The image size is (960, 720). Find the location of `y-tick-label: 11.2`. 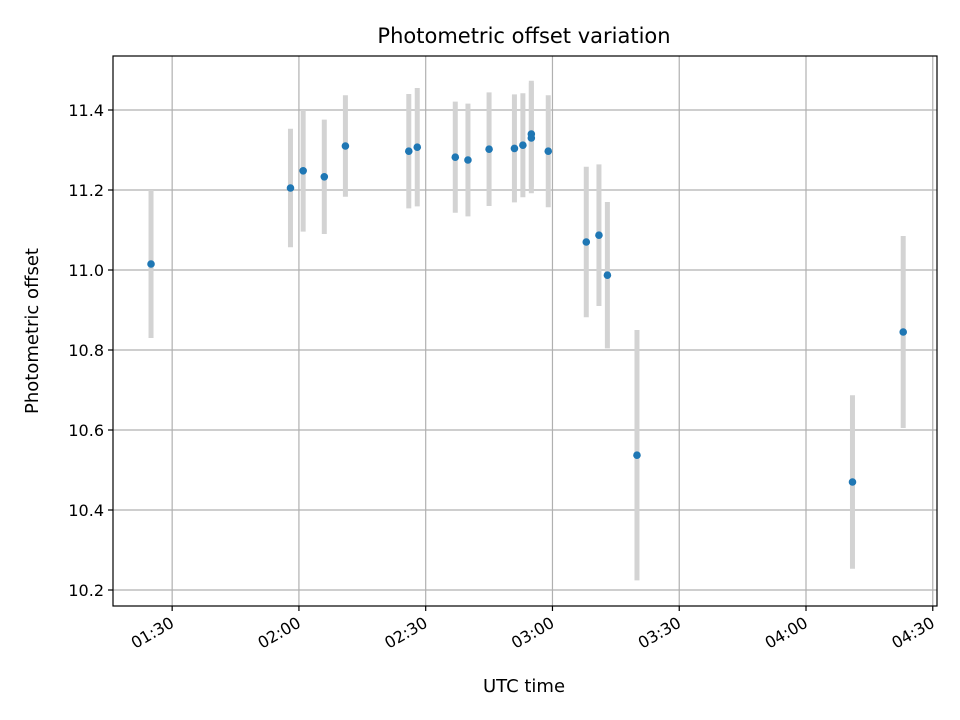

y-tick-label: 11.2 is located at coordinates (86, 190).